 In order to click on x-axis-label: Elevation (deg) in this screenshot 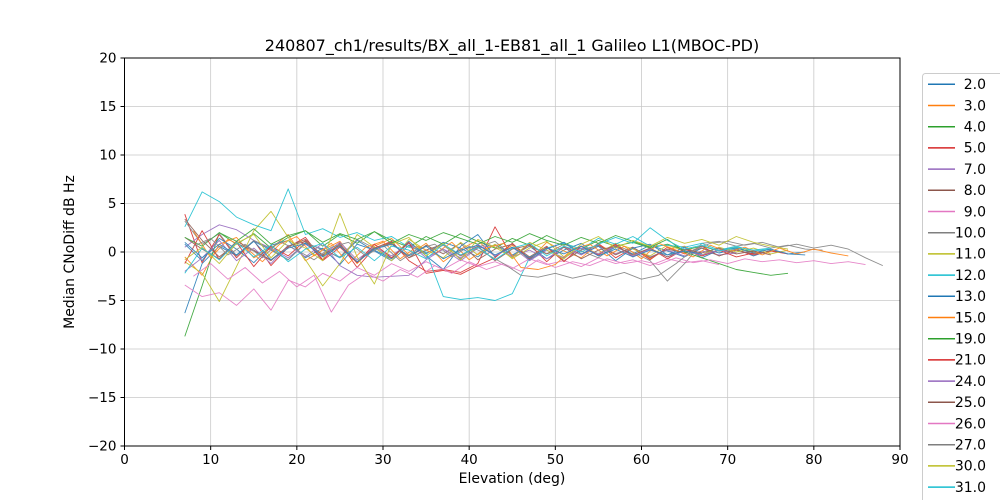, I will do `click(512, 479)`.